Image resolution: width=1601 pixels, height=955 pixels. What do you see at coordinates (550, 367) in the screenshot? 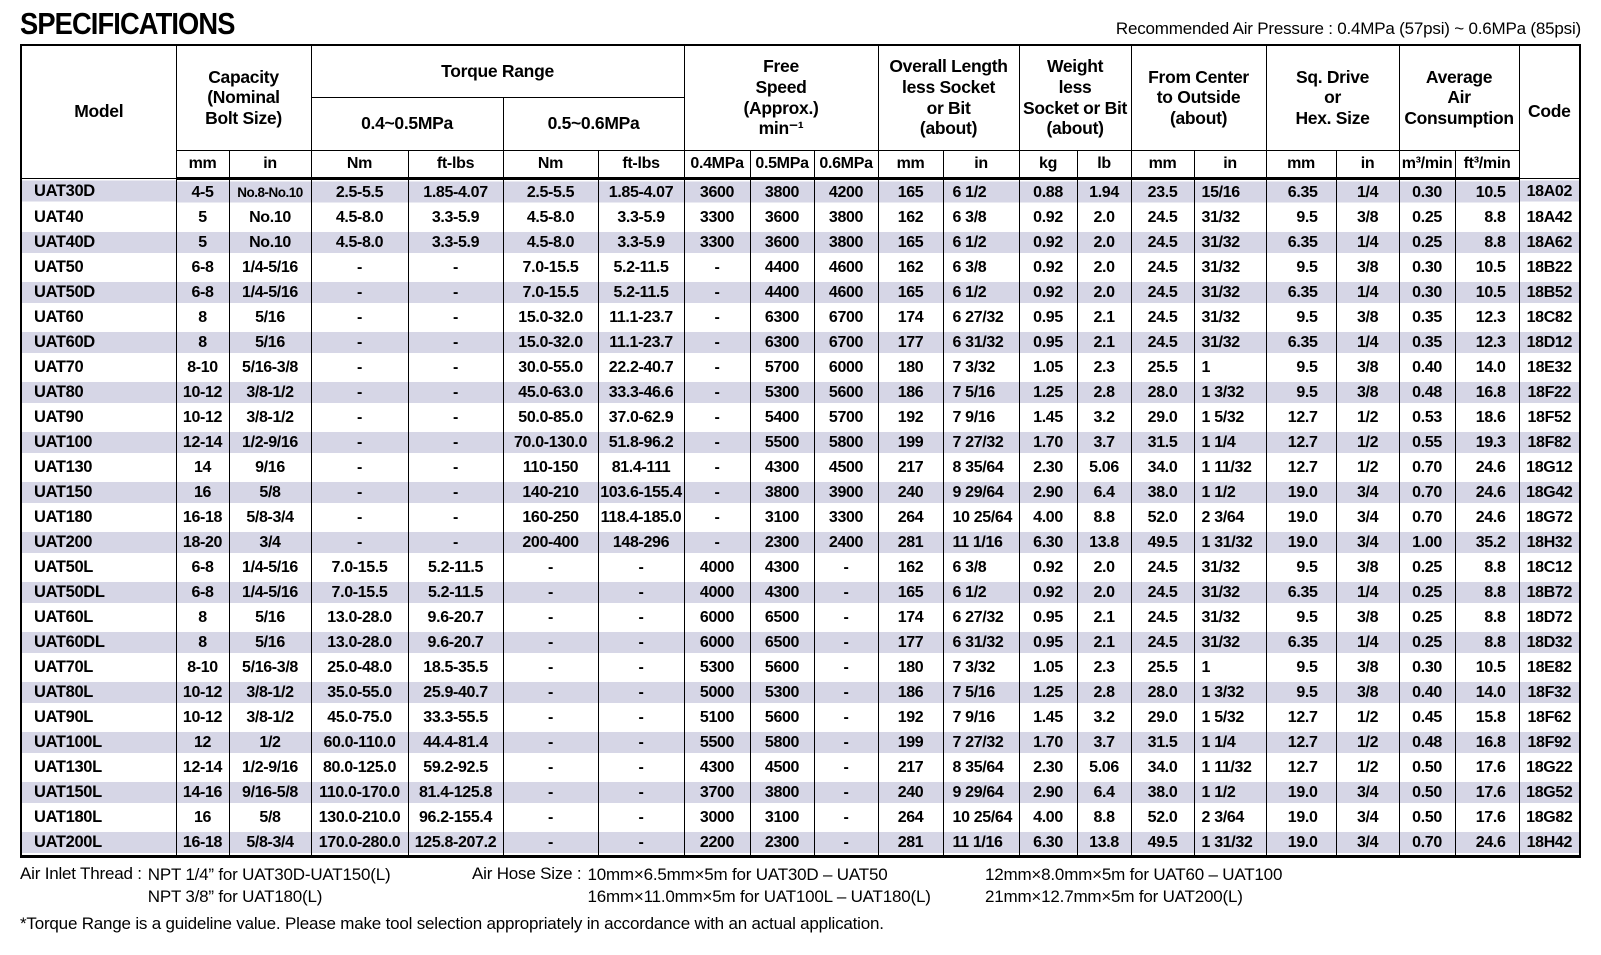
I see `cell-torque-high-nm: 30.0-55.0` at bounding box center [550, 367].